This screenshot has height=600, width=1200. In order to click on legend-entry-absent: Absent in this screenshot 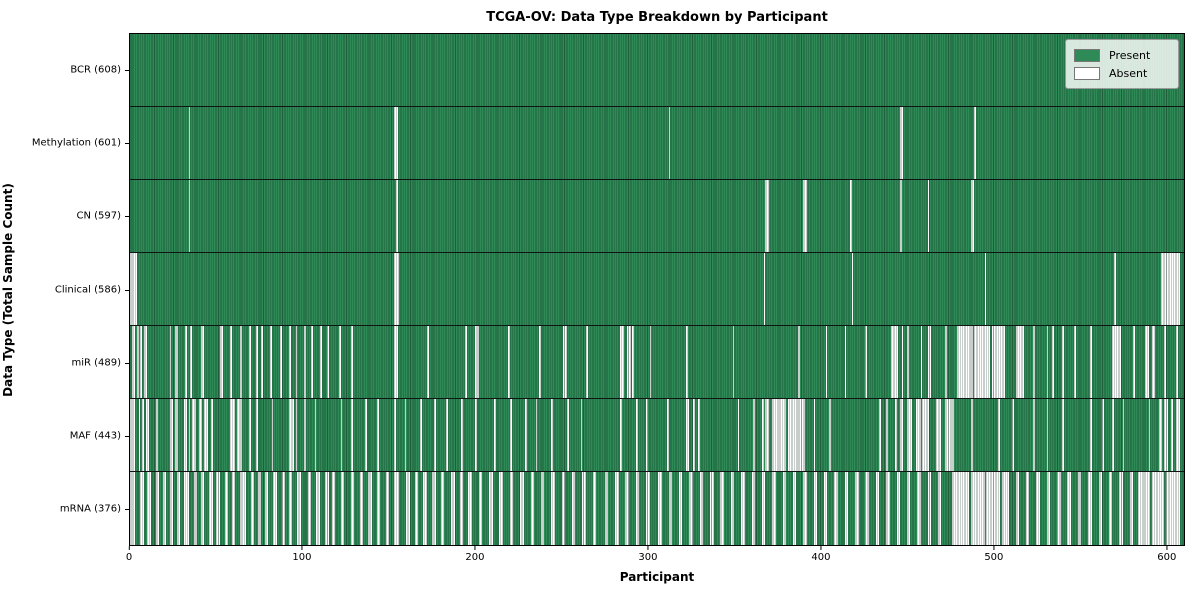, I will do `click(1122, 73)`.